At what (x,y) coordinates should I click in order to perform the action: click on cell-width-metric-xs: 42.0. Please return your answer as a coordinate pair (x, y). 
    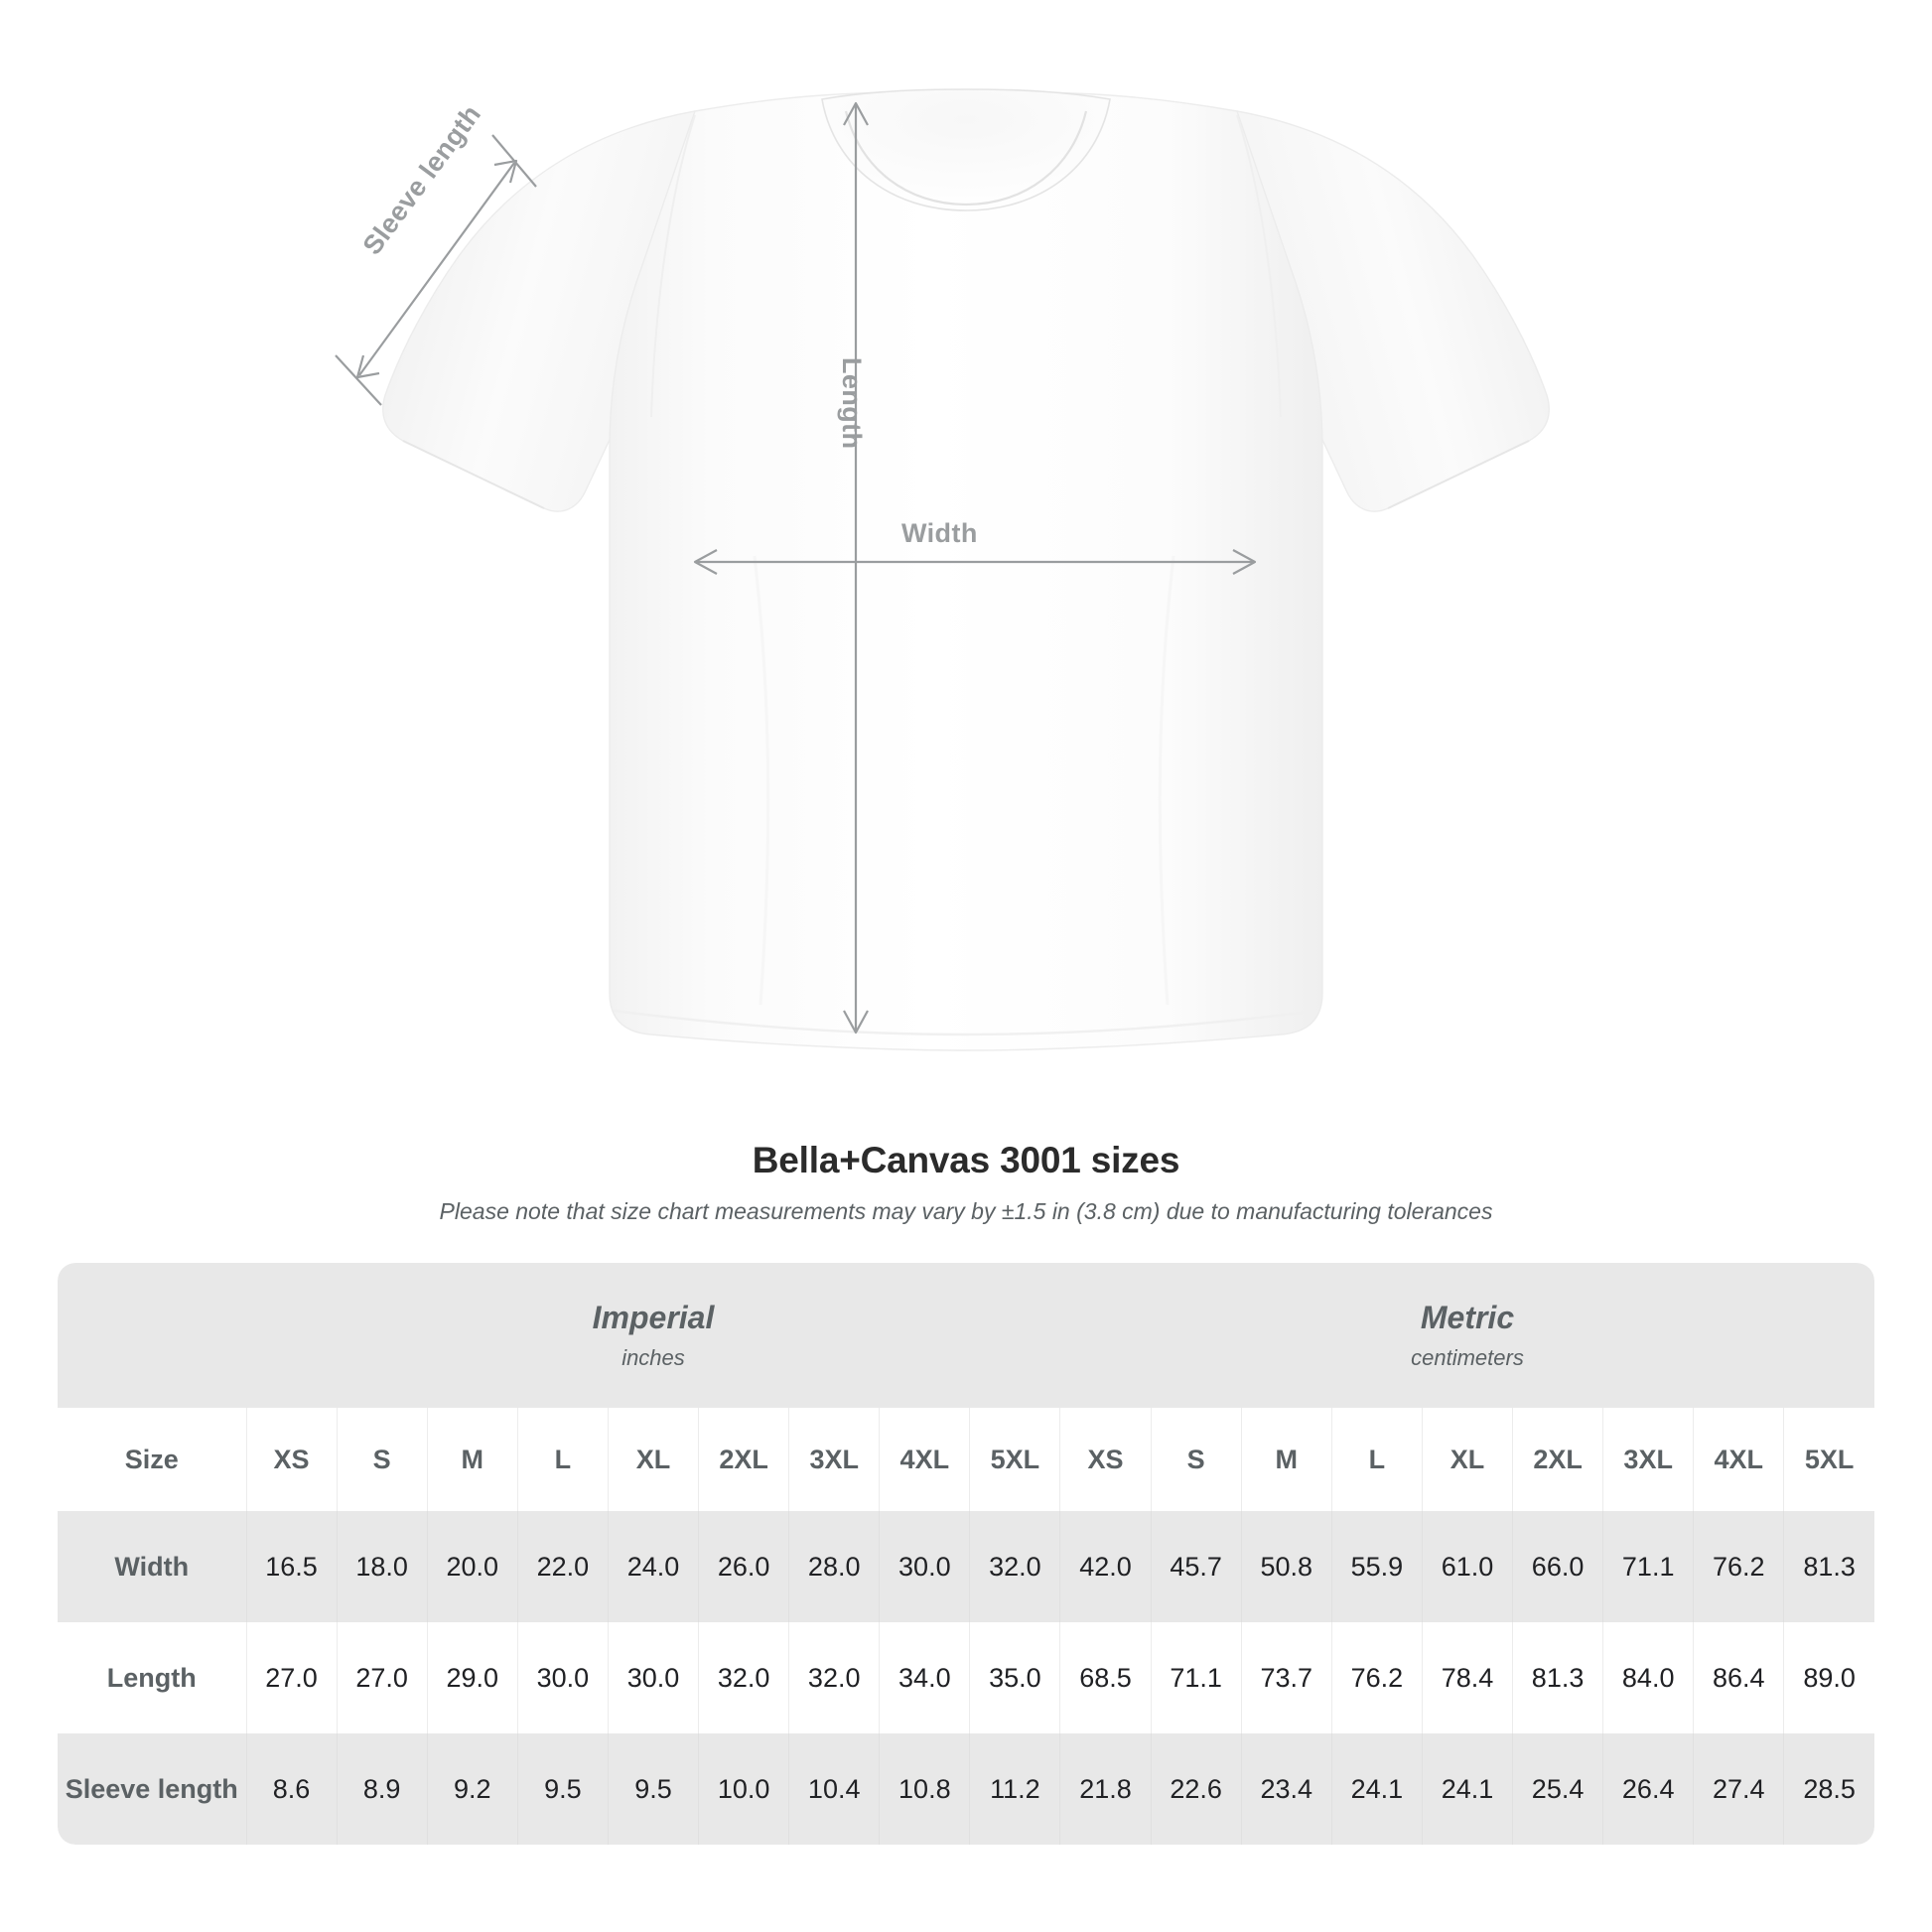
    Looking at the image, I should click on (1106, 1566).